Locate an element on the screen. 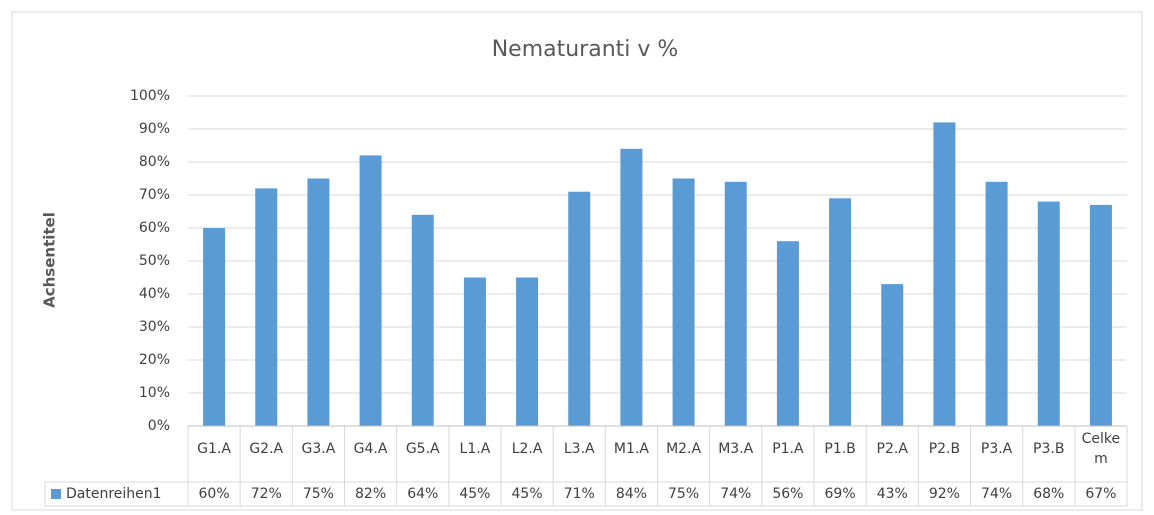 This screenshot has height=515, width=1154. data-table-value: 84% is located at coordinates (631, 494).